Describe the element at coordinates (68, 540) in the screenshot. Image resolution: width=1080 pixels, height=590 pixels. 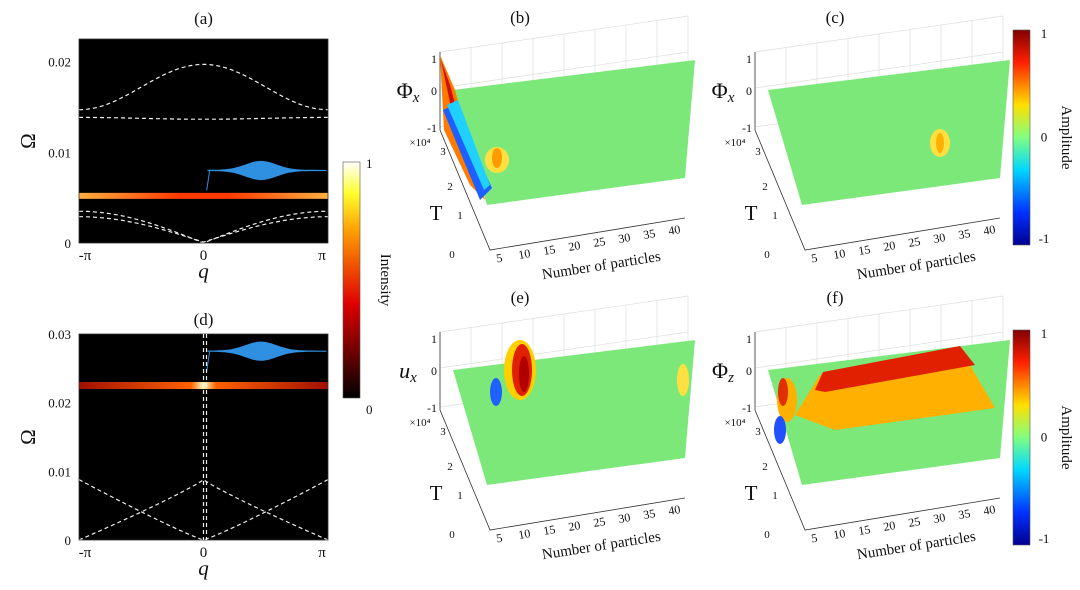
I see `y-tick-label: 0` at that location.